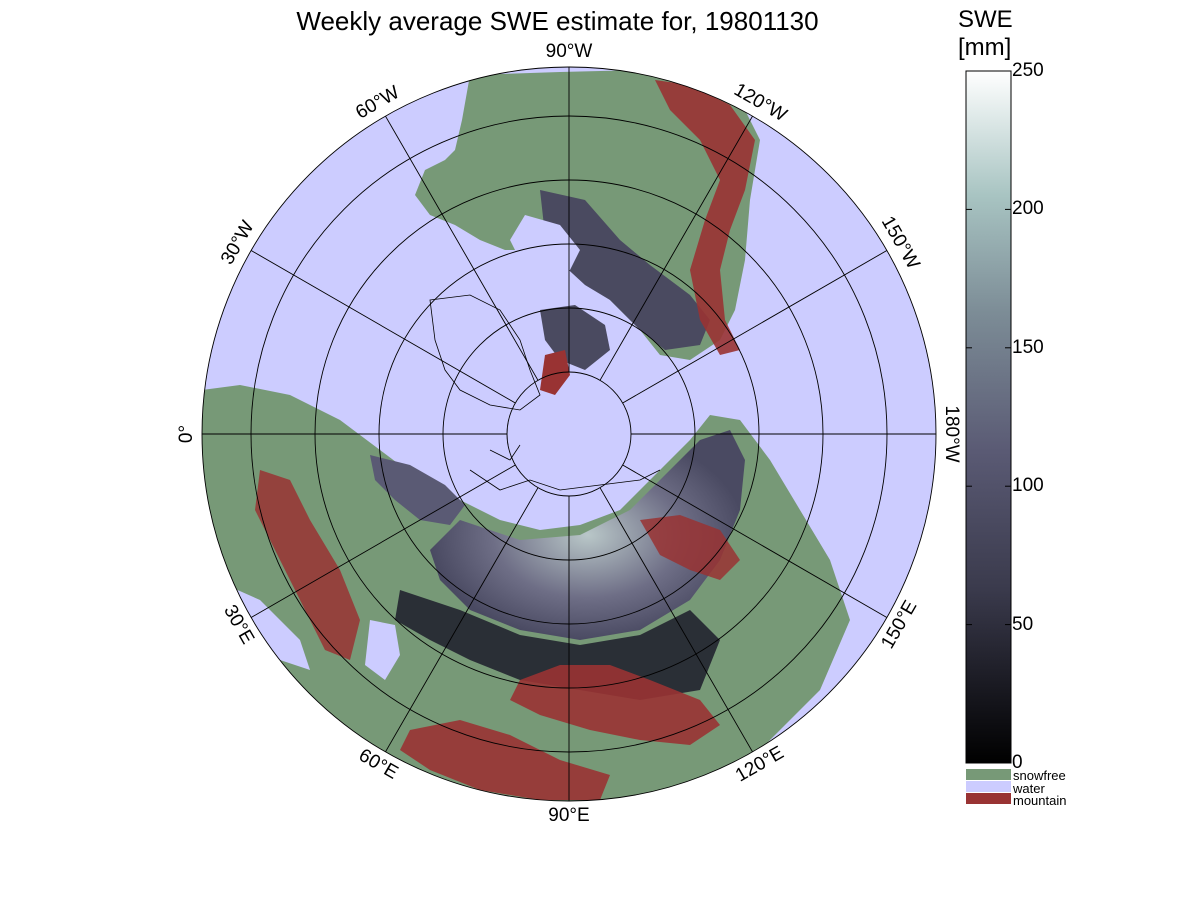  Describe the element at coordinates (985, 19) in the screenshot. I see `colorbar-title-line1: SWE` at that location.